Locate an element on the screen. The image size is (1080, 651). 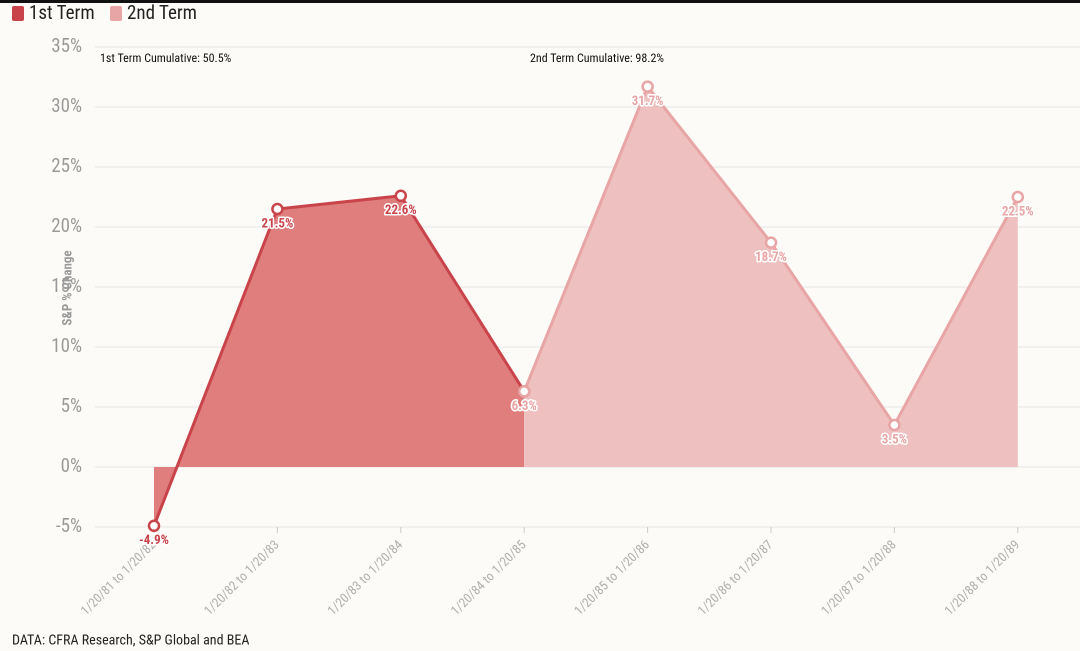
value-label: 21.5% is located at coordinates (278, 223).